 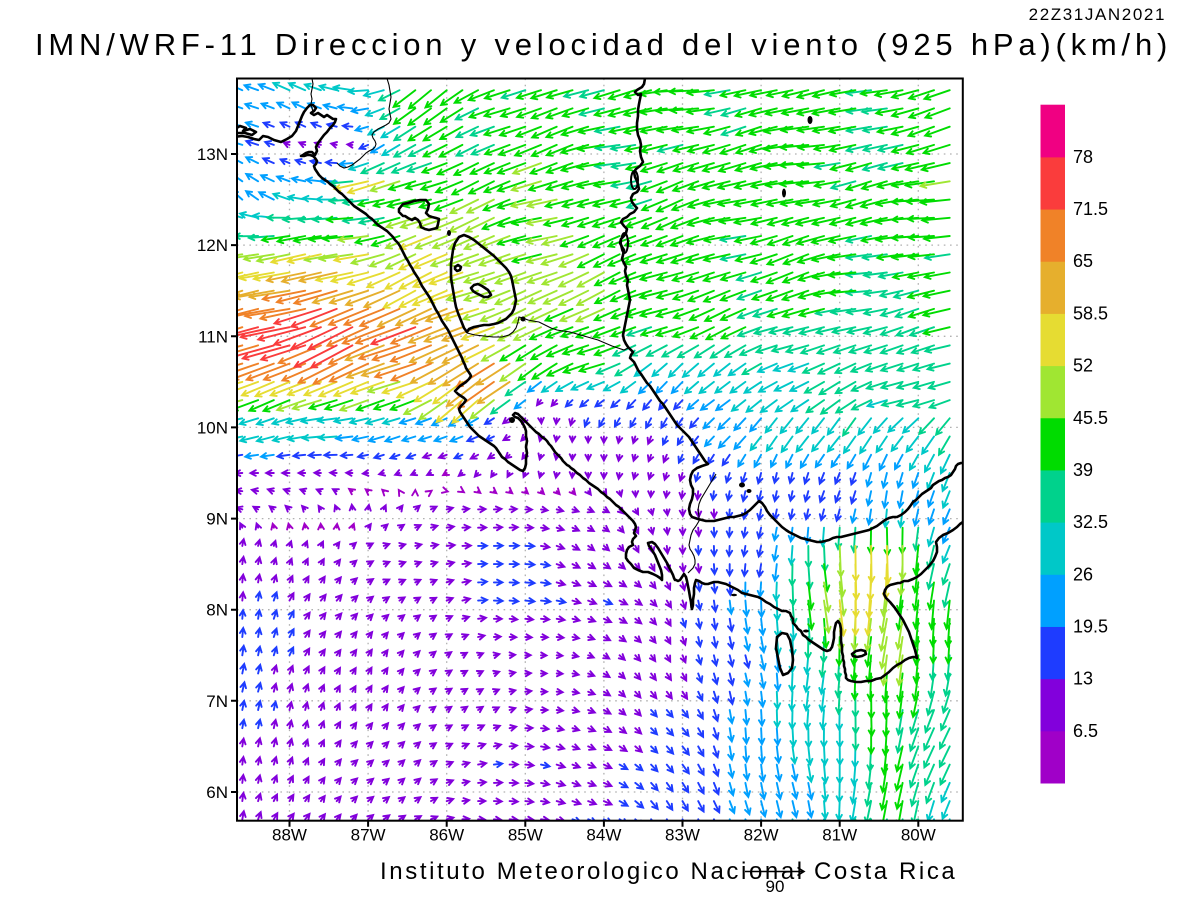 I want to click on svg-text: 80W, so click(x=918, y=835).